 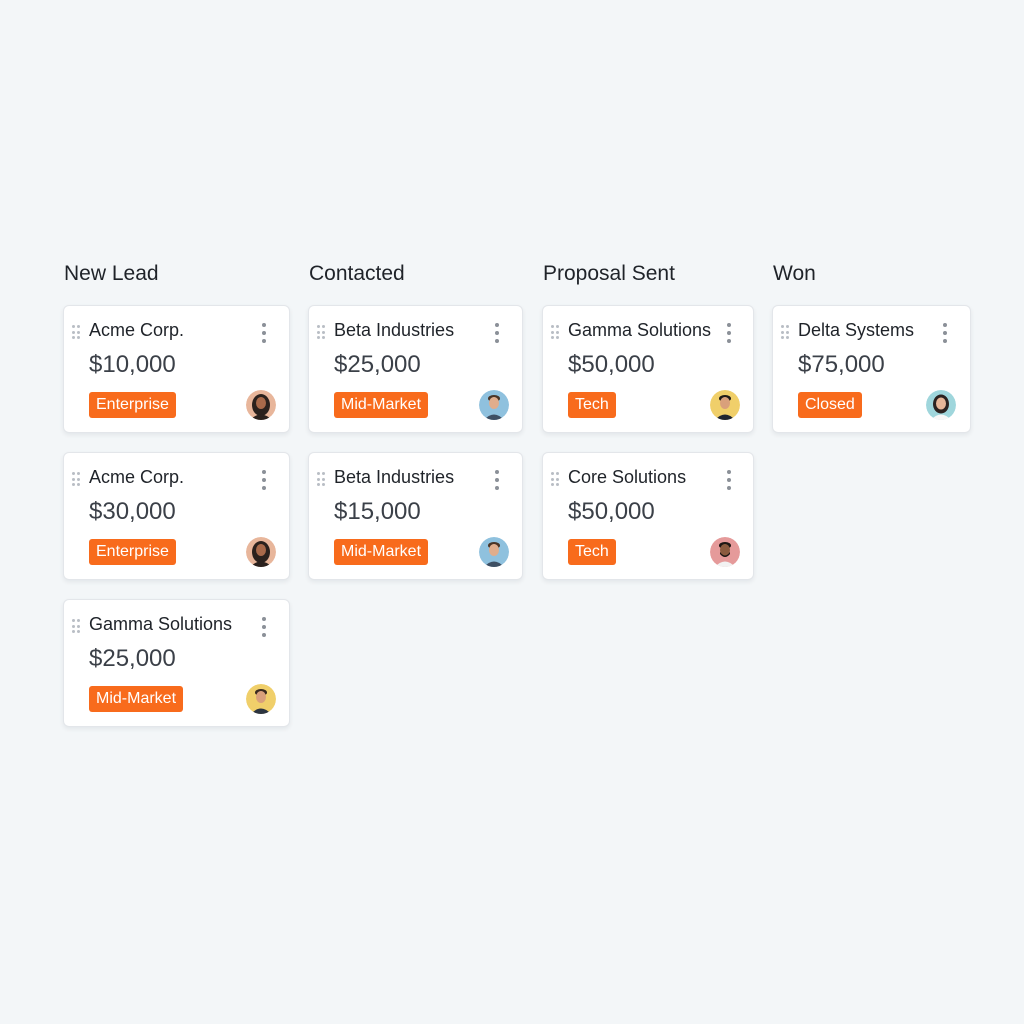 I want to click on deal-card: Gamma Solutions $50,000 Tech, so click(x=648, y=369).